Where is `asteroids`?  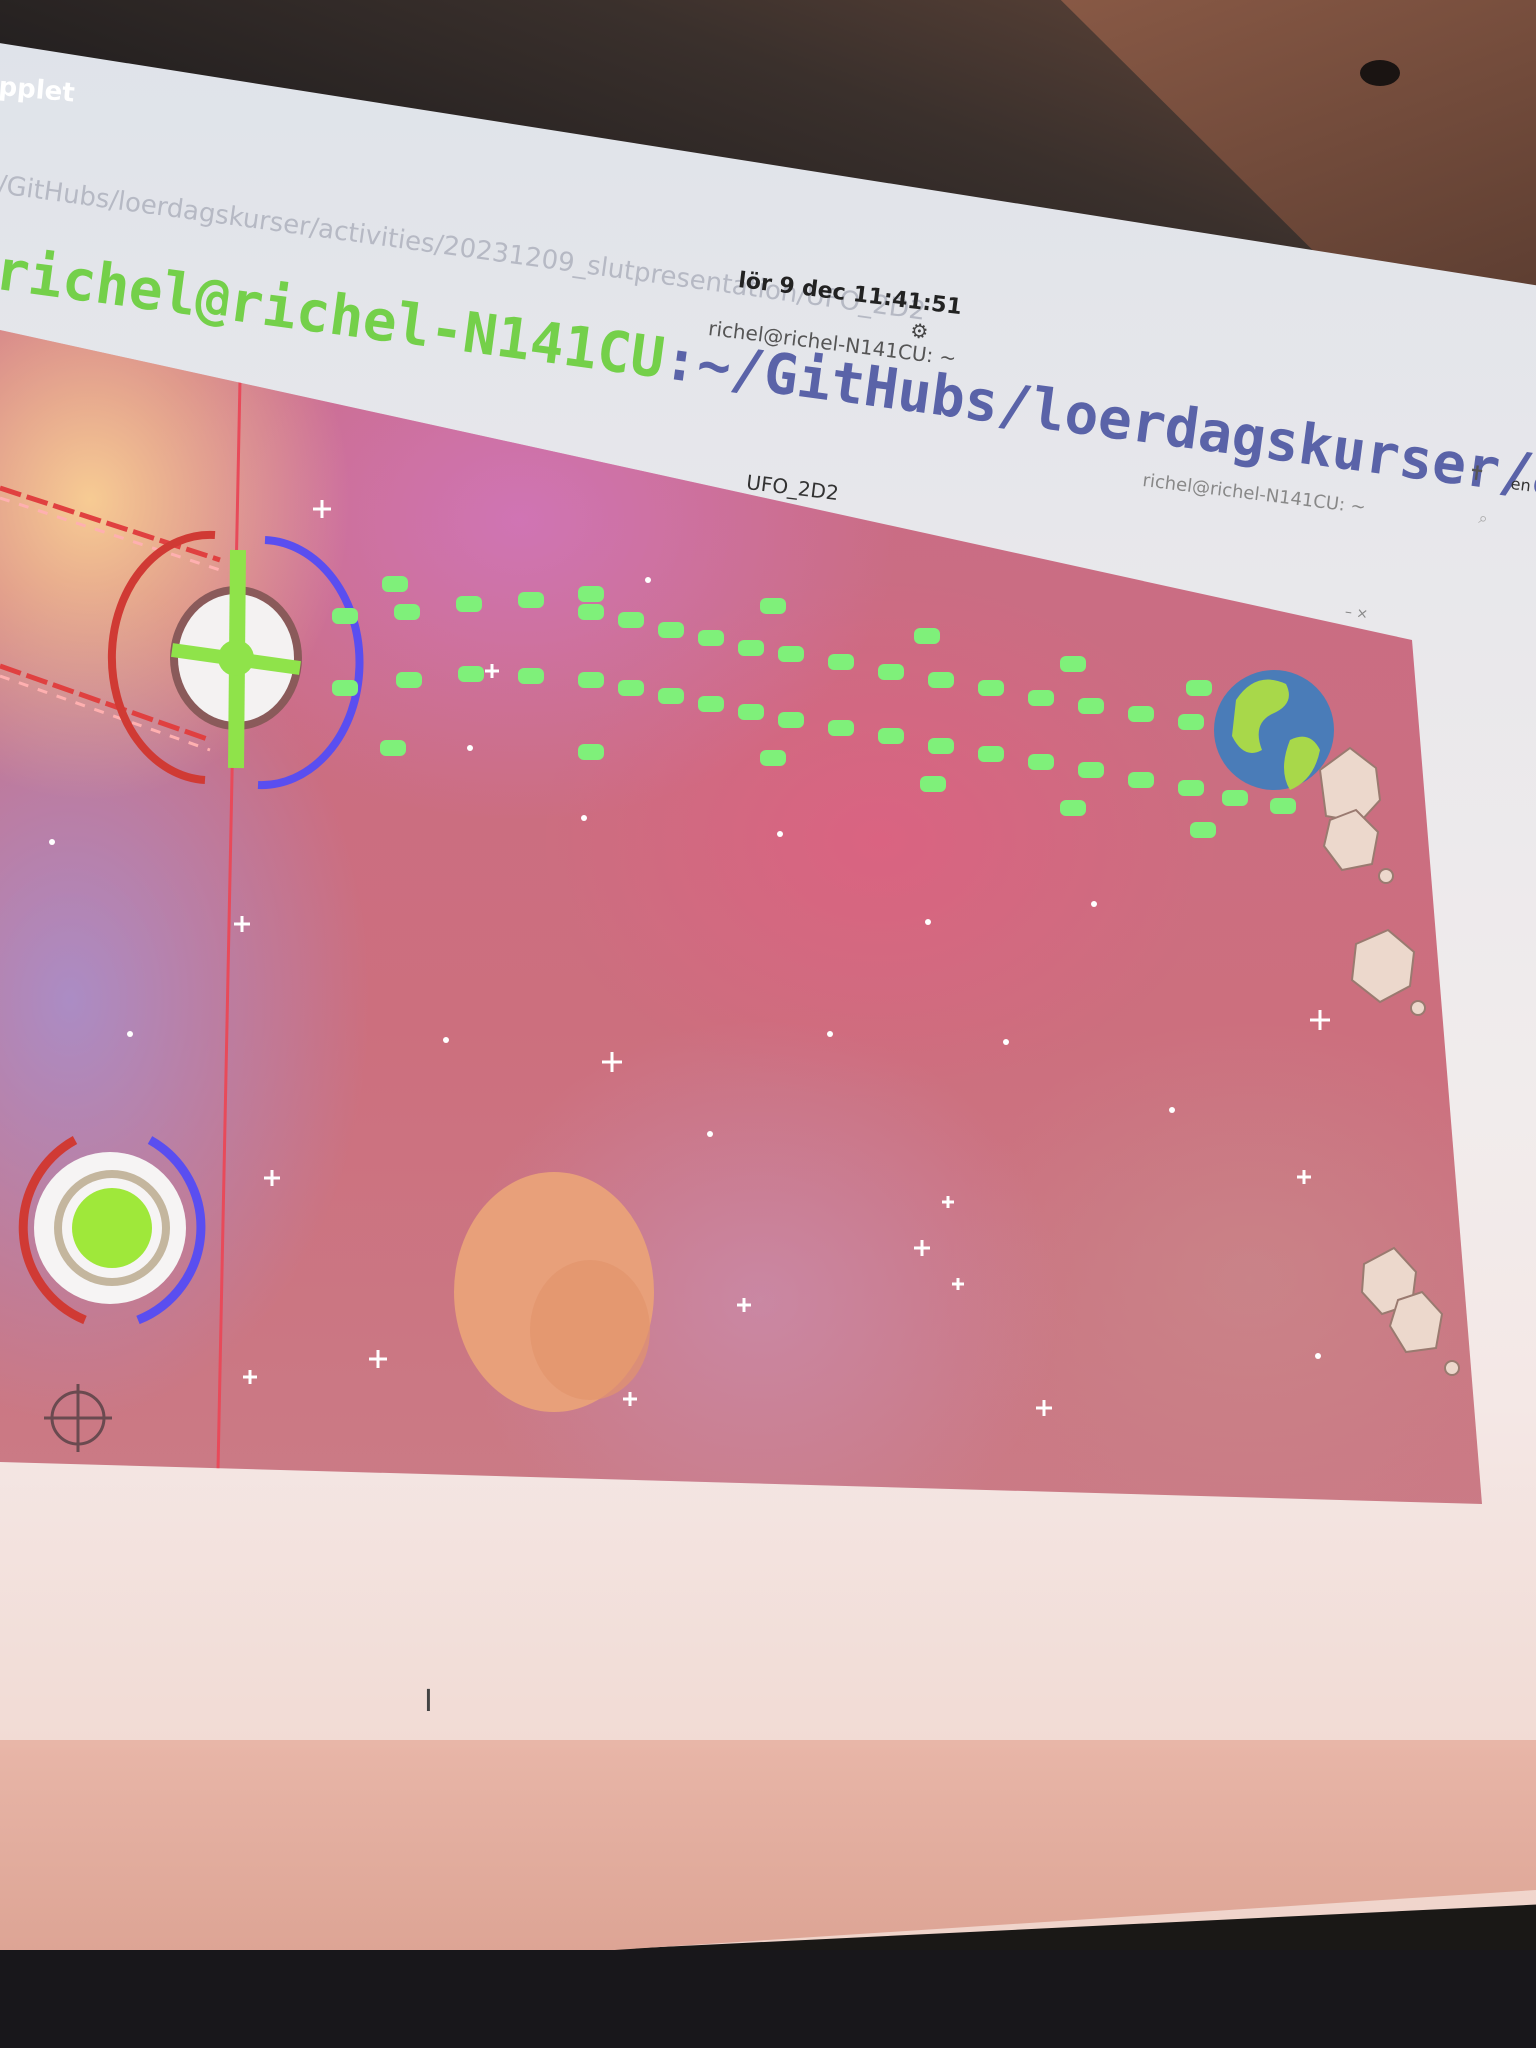 asteroids is located at coordinates (1389, 1061).